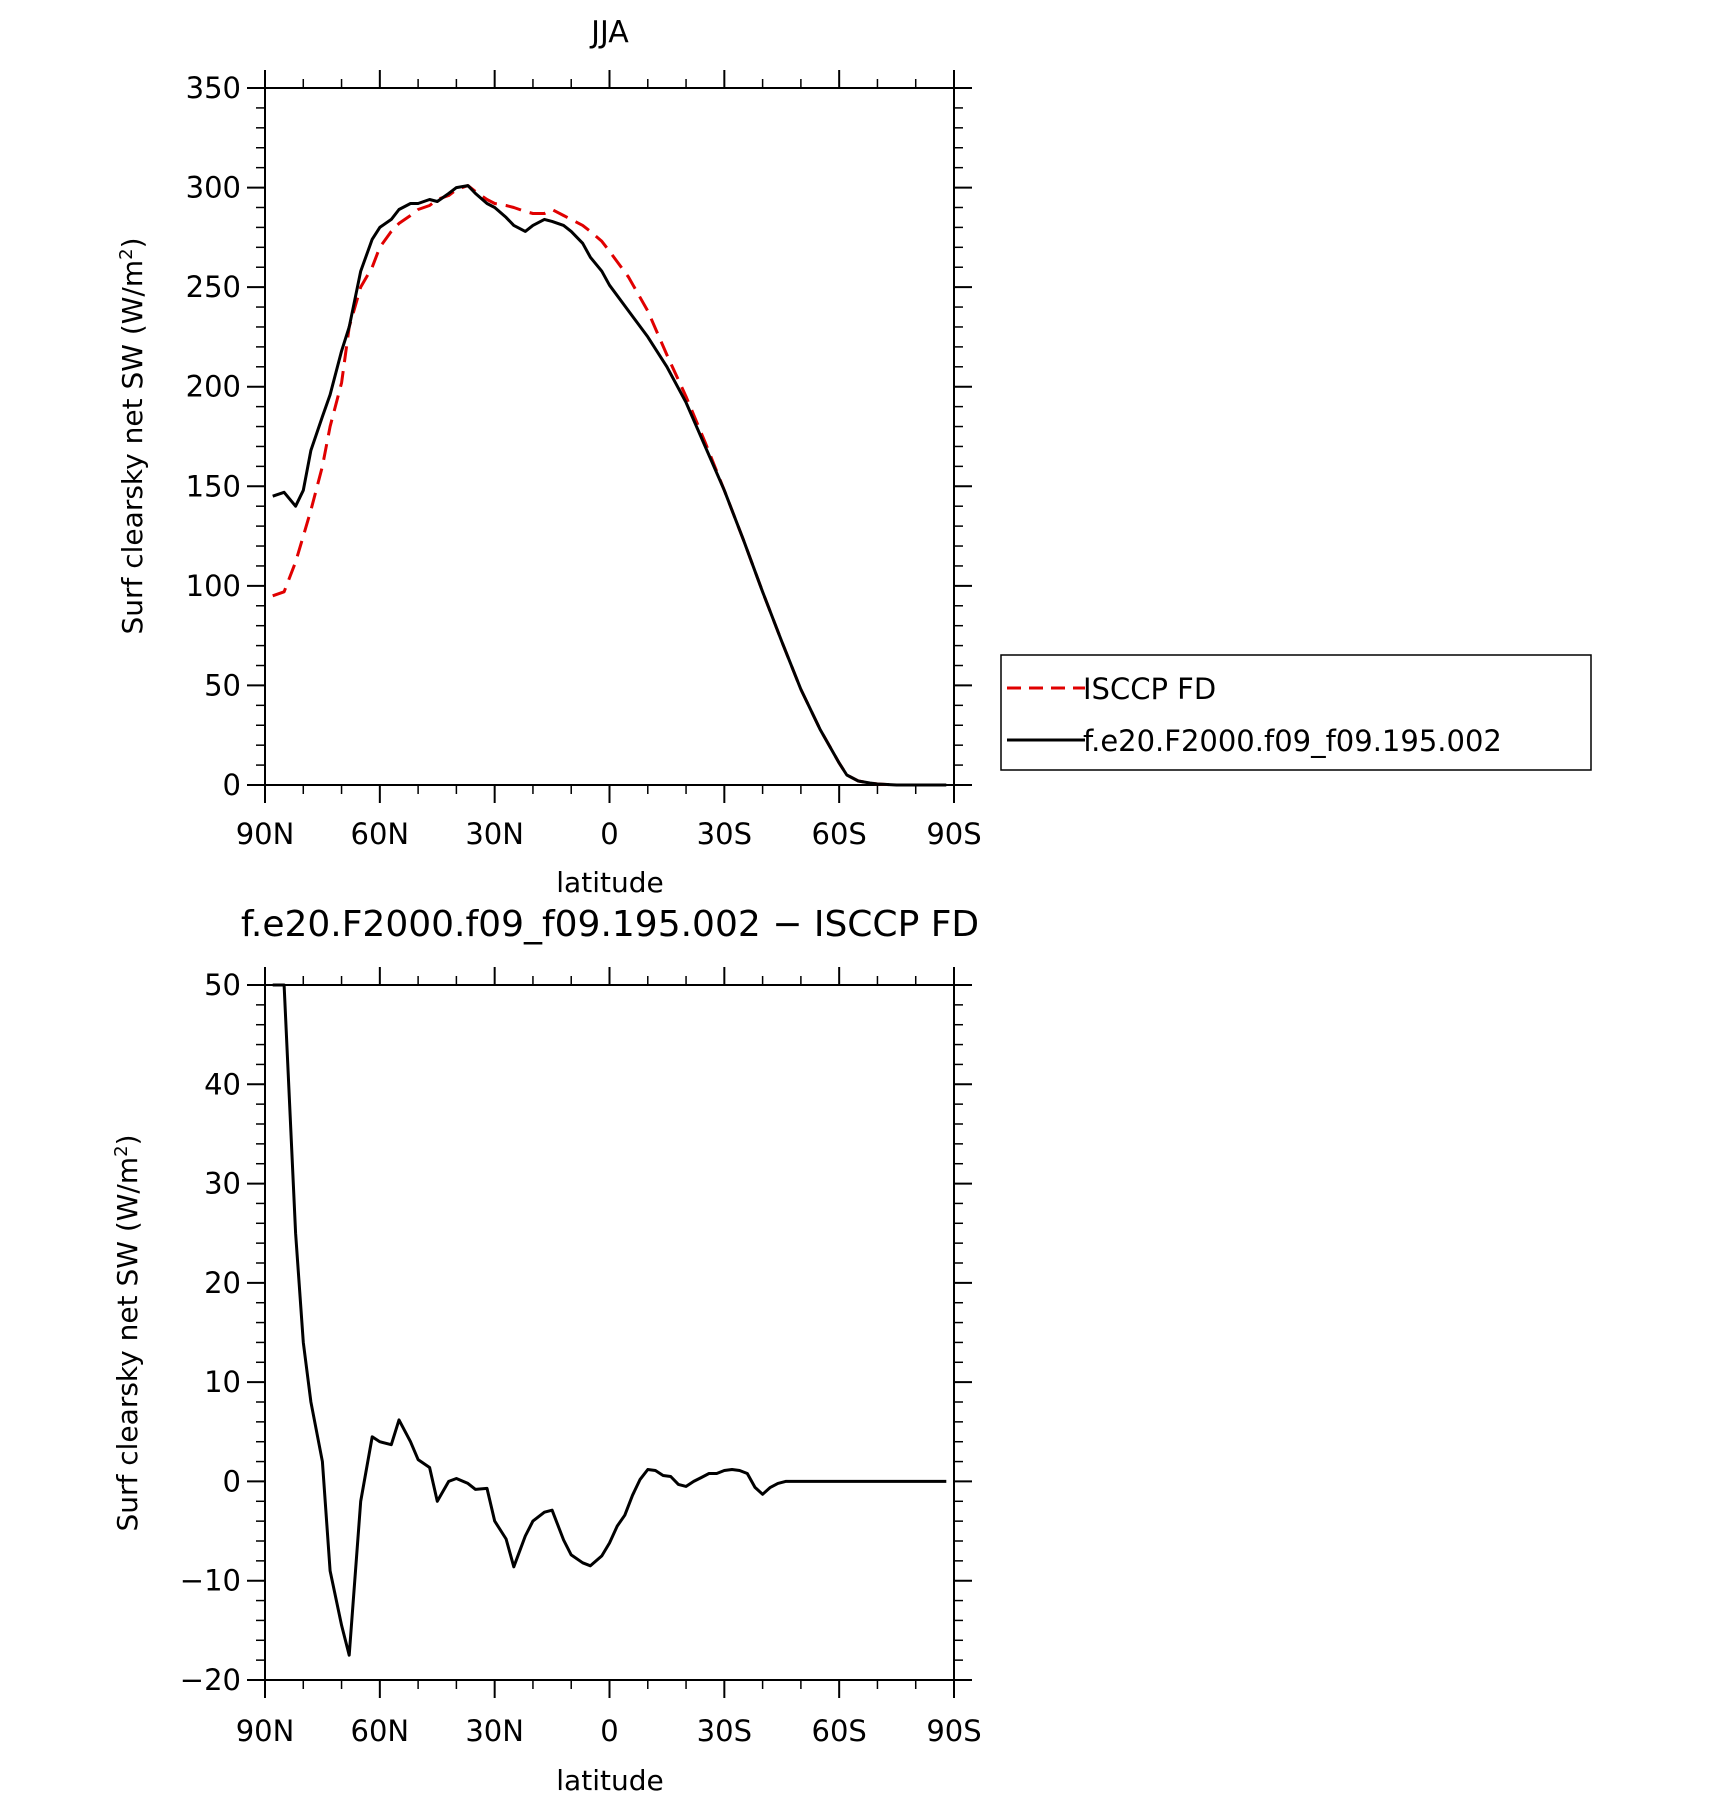  I want to click on top-legend: ISCCP FD f.e20.F2000.f09_f09.195.002, so click(1296, 712).